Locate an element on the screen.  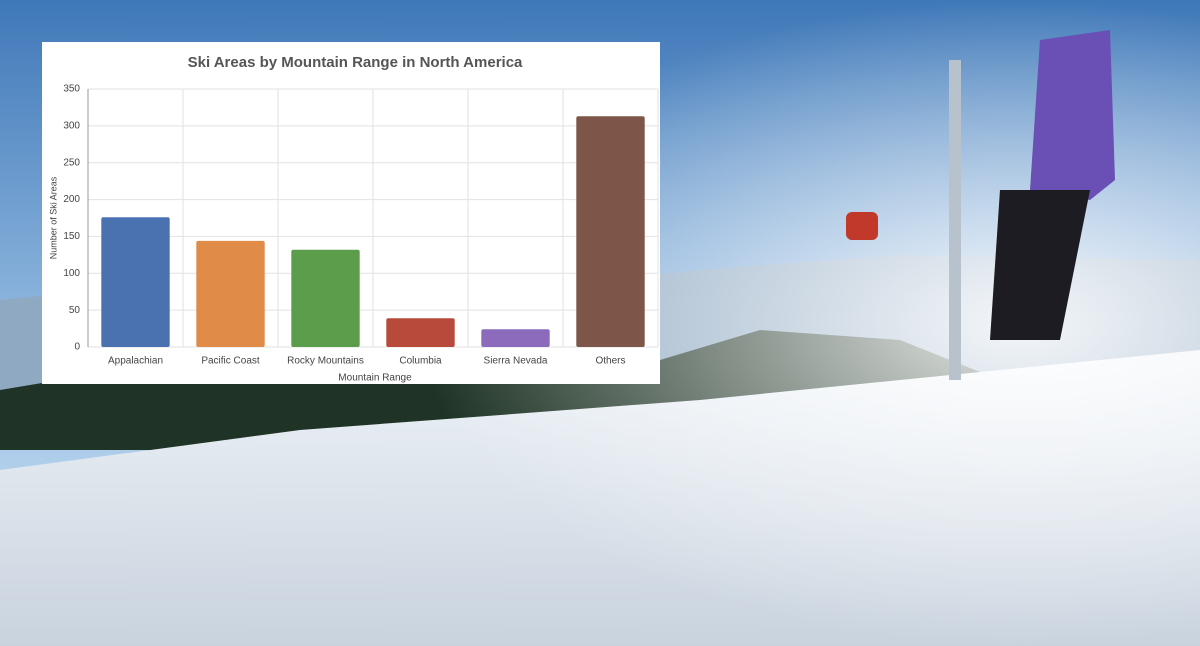
x-axis-label: Mountain Range is located at coordinates (375, 378).